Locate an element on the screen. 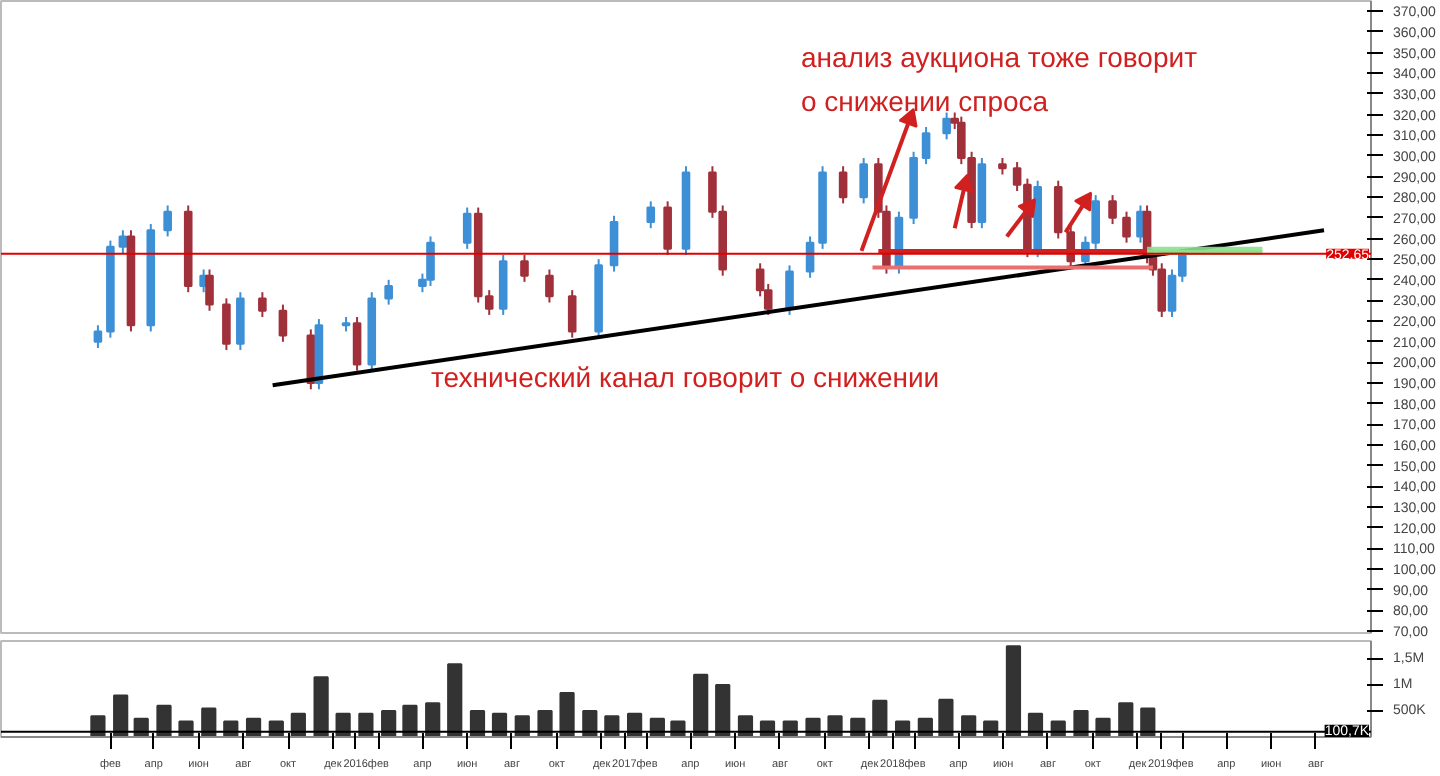 This screenshot has height=776, width=1440. annotation: технический канал говорит о снижении is located at coordinates (685, 377).